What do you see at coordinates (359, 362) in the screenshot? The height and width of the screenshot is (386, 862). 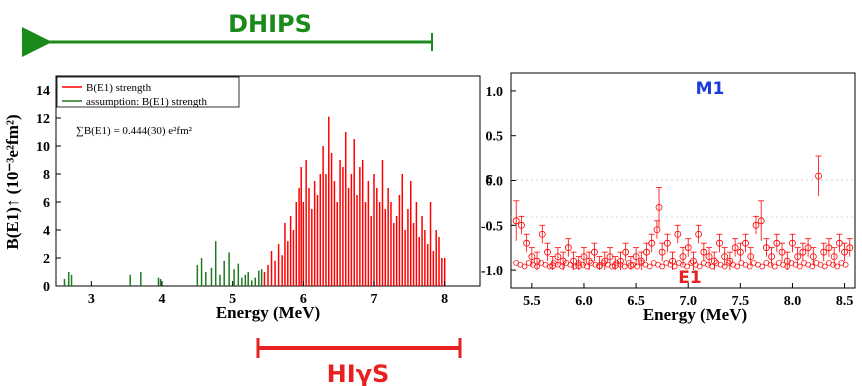 I see `higs-banner: HIγS` at bounding box center [359, 362].